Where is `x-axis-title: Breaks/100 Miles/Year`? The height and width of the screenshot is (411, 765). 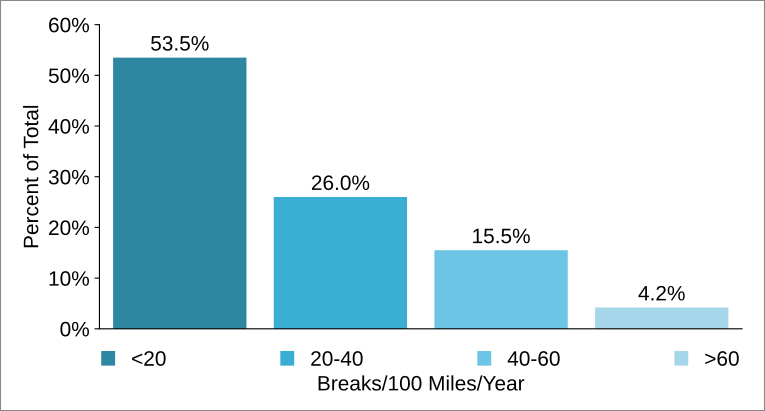 x-axis-title: Breaks/100 Miles/Year is located at coordinates (421, 383).